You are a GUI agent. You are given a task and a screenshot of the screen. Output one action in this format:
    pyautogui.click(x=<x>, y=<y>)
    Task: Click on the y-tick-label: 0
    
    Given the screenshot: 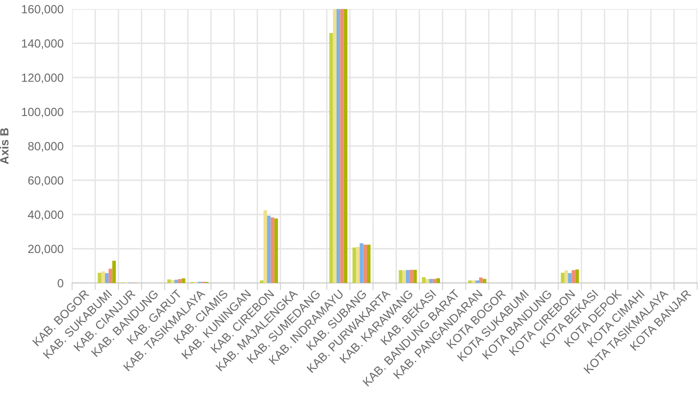 What is the action you would take?
    pyautogui.click(x=61, y=283)
    